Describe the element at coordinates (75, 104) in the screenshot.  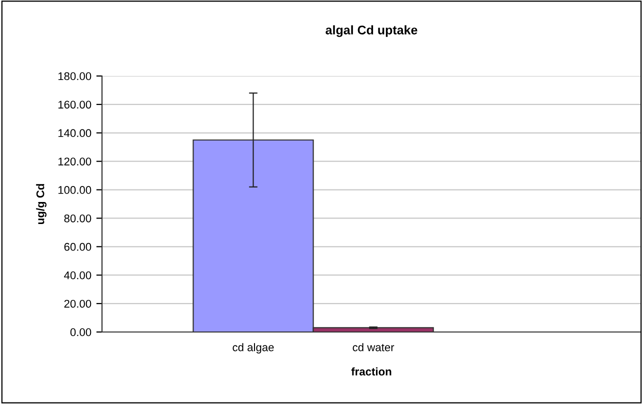
I see `y-tick-label: 160.00` at that location.